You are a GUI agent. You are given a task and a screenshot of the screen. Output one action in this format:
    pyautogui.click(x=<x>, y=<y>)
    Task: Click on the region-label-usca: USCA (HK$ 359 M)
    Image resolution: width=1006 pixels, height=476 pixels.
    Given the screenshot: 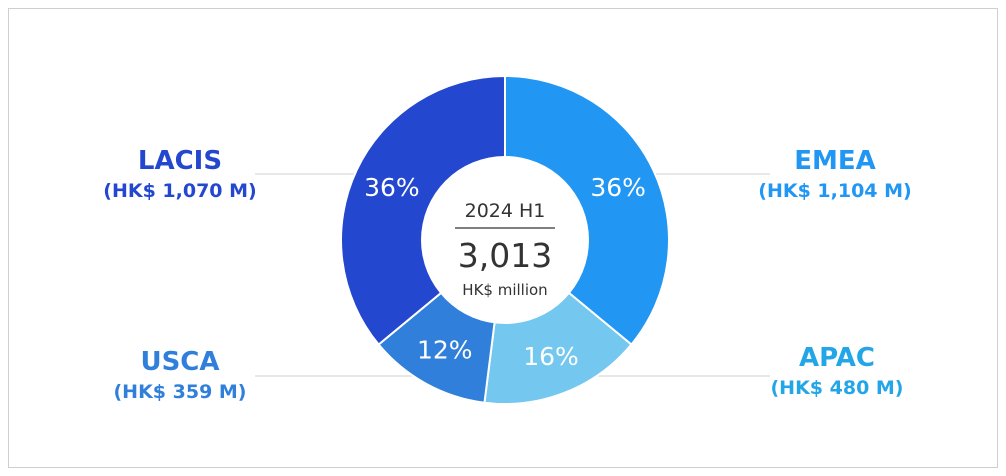 What is the action you would take?
    pyautogui.click(x=180, y=376)
    